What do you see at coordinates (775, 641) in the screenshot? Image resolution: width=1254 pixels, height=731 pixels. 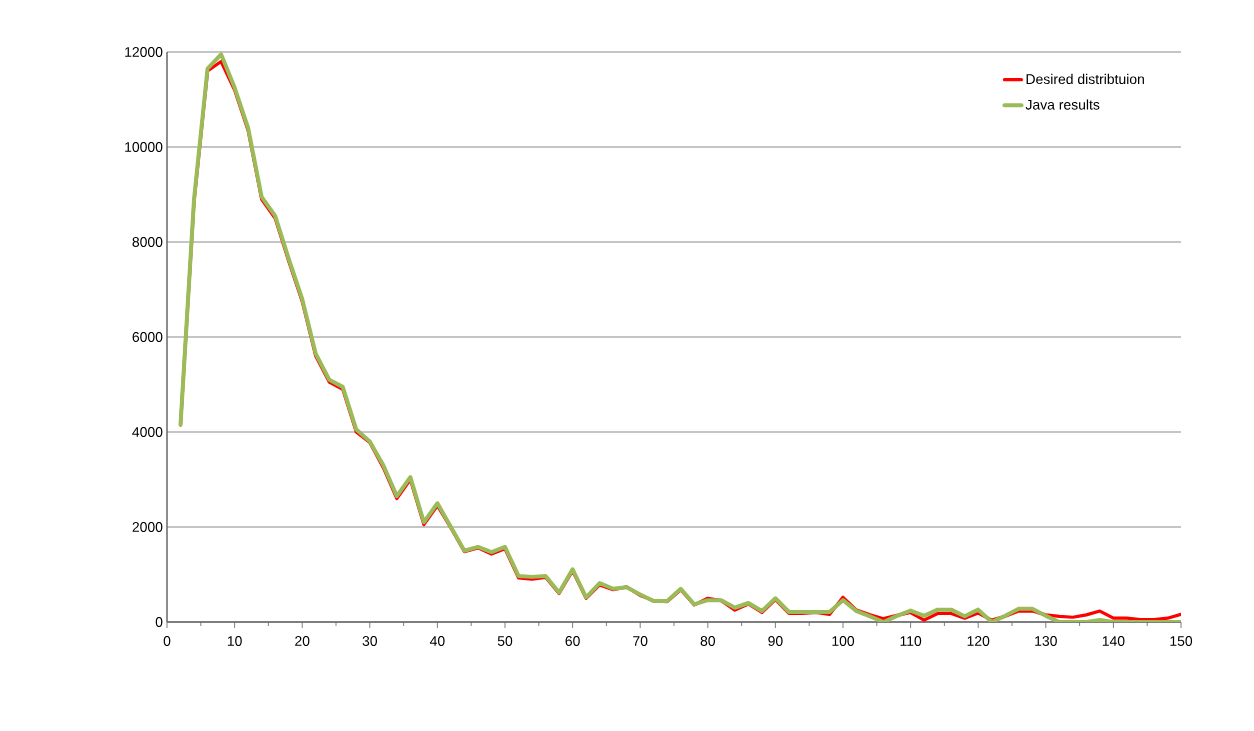 I see `x-tick-label: 90` at bounding box center [775, 641].